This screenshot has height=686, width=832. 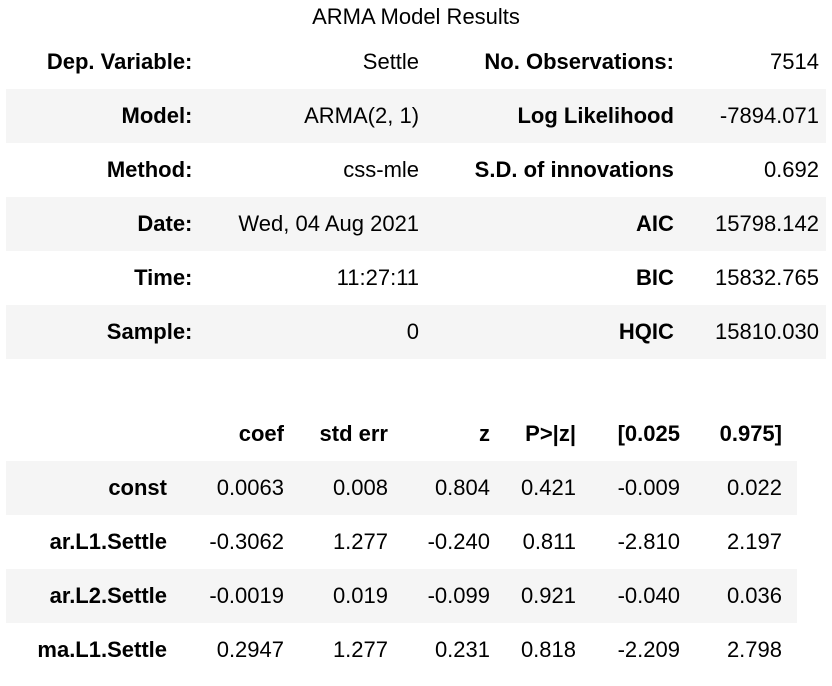 What do you see at coordinates (119, 61) in the screenshot?
I see `row-label: Dep. Variable:` at bounding box center [119, 61].